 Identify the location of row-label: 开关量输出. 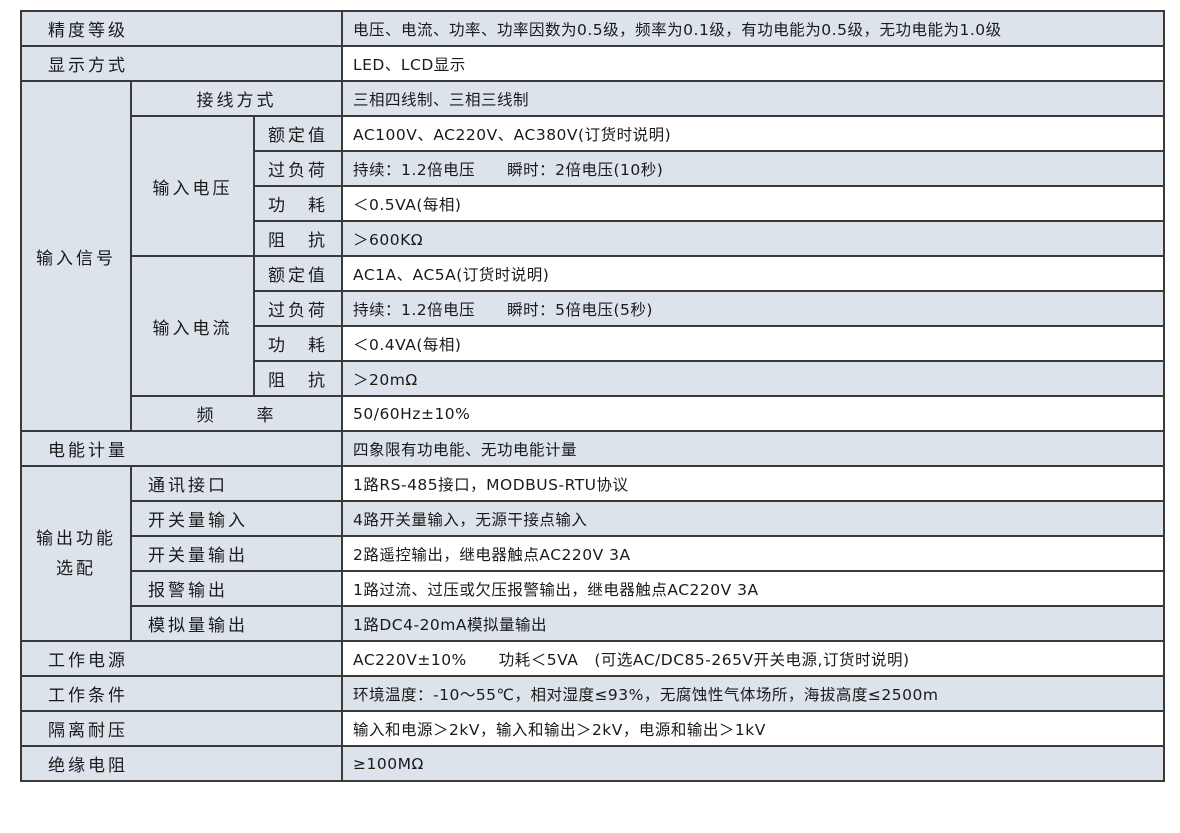
(236, 553).